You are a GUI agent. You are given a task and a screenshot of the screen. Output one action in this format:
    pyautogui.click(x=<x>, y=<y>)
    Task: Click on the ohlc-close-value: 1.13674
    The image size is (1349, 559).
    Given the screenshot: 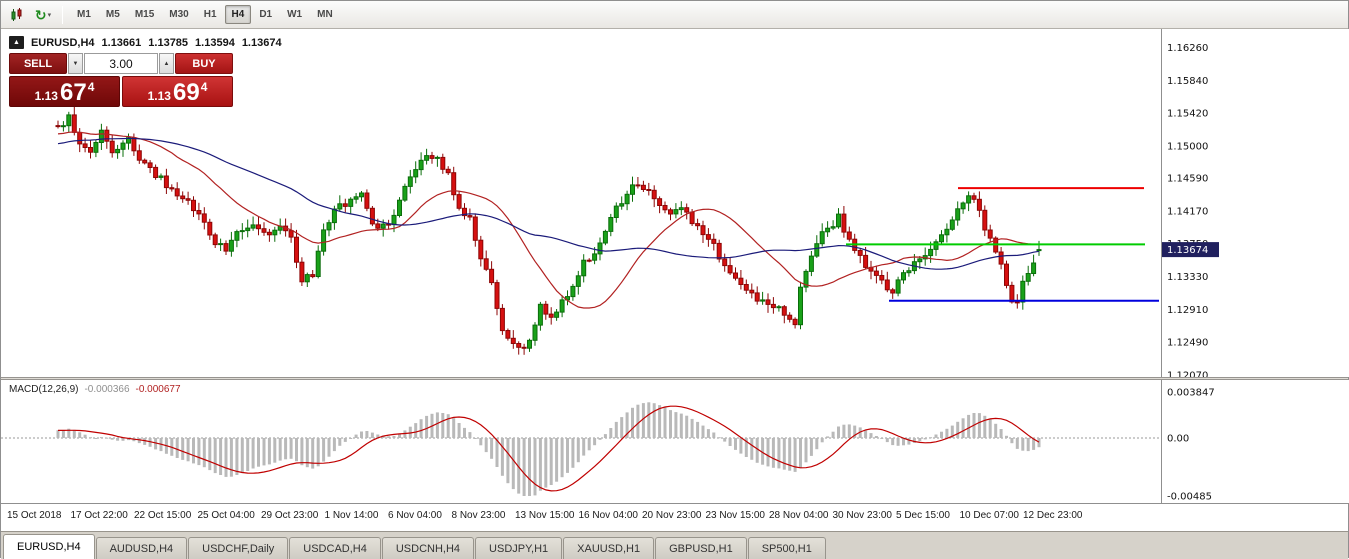 What is the action you would take?
    pyautogui.click(x=261, y=42)
    